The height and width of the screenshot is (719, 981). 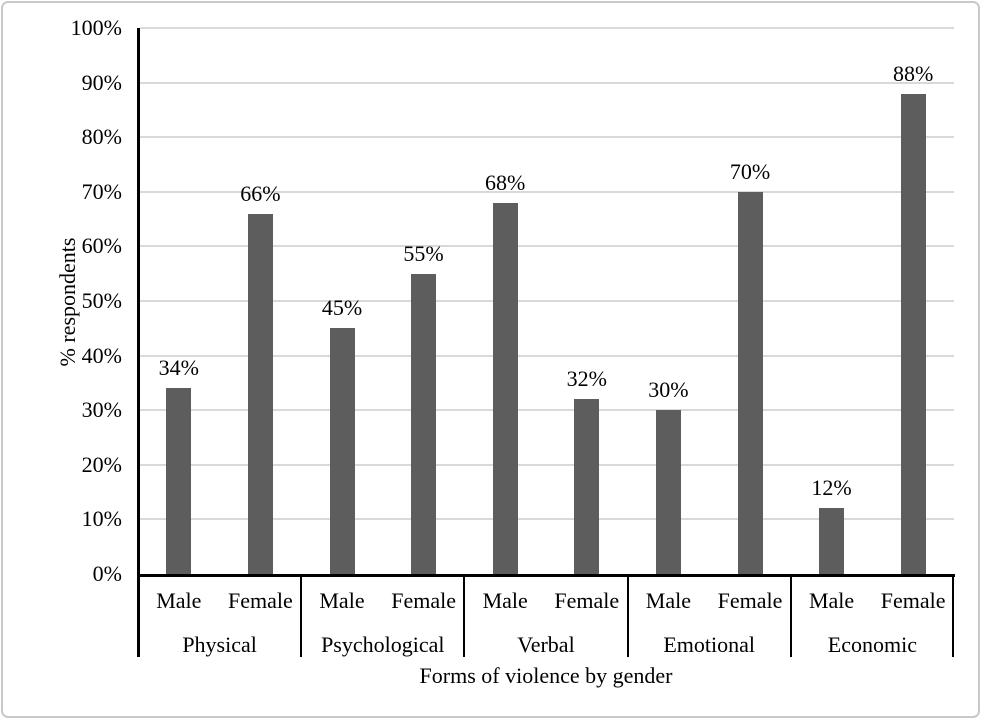 What do you see at coordinates (913, 73) in the screenshot?
I see `bar-value-label: 88%` at bounding box center [913, 73].